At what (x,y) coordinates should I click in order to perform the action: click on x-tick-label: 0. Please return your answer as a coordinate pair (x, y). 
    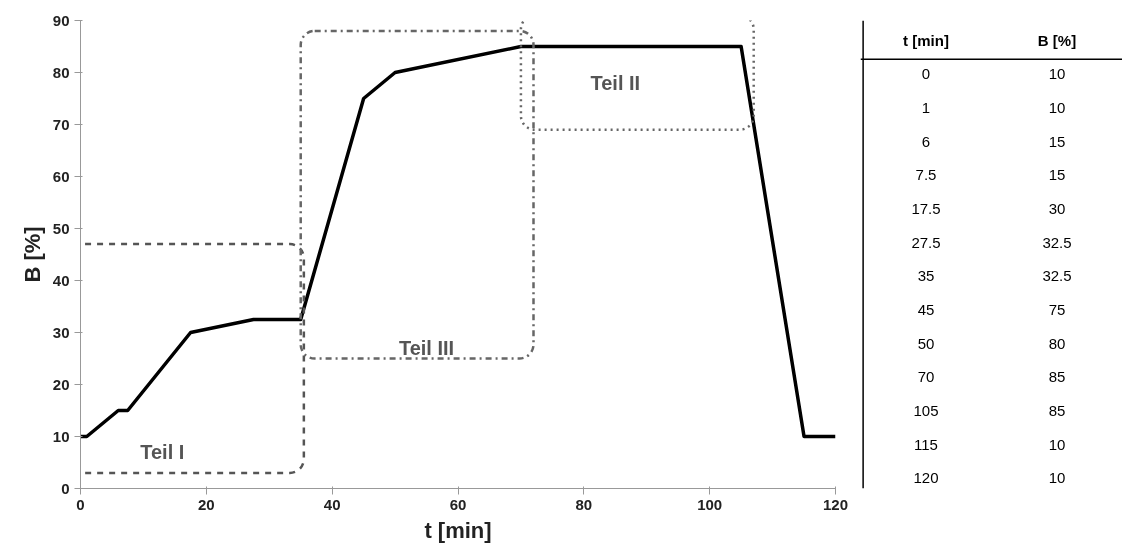
    Looking at the image, I should click on (80, 504).